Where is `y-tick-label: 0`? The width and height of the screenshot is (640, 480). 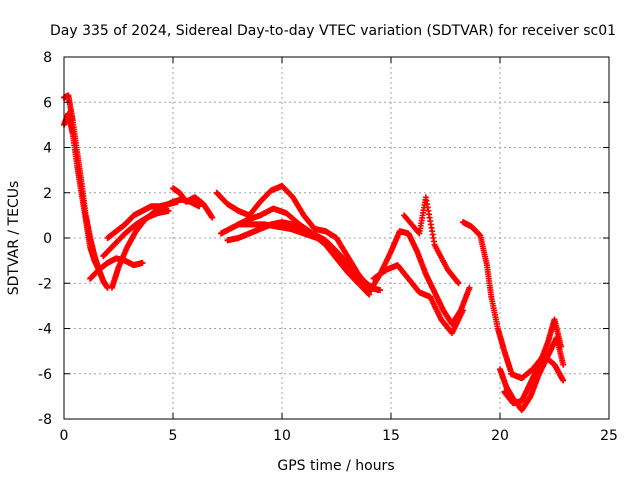 y-tick-label: 0 is located at coordinates (47, 239).